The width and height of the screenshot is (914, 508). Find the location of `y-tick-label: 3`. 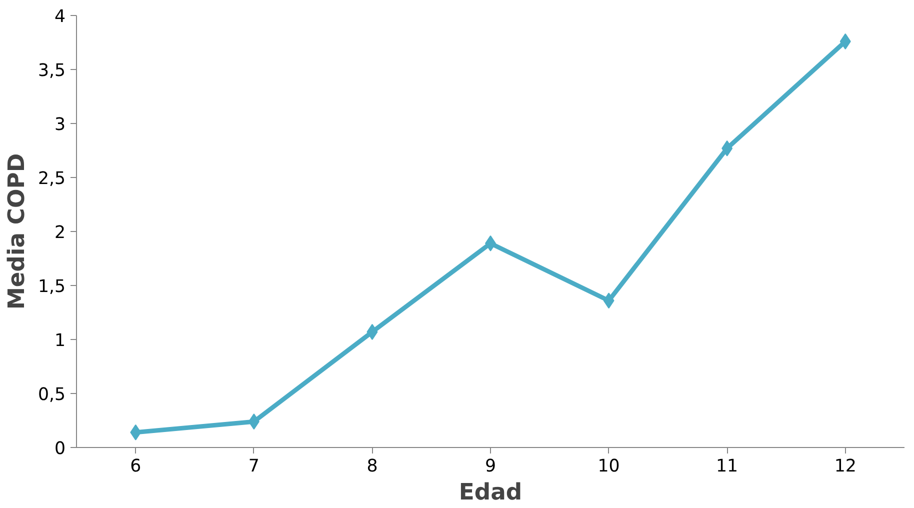

y-tick-label: 3 is located at coordinates (60, 125).